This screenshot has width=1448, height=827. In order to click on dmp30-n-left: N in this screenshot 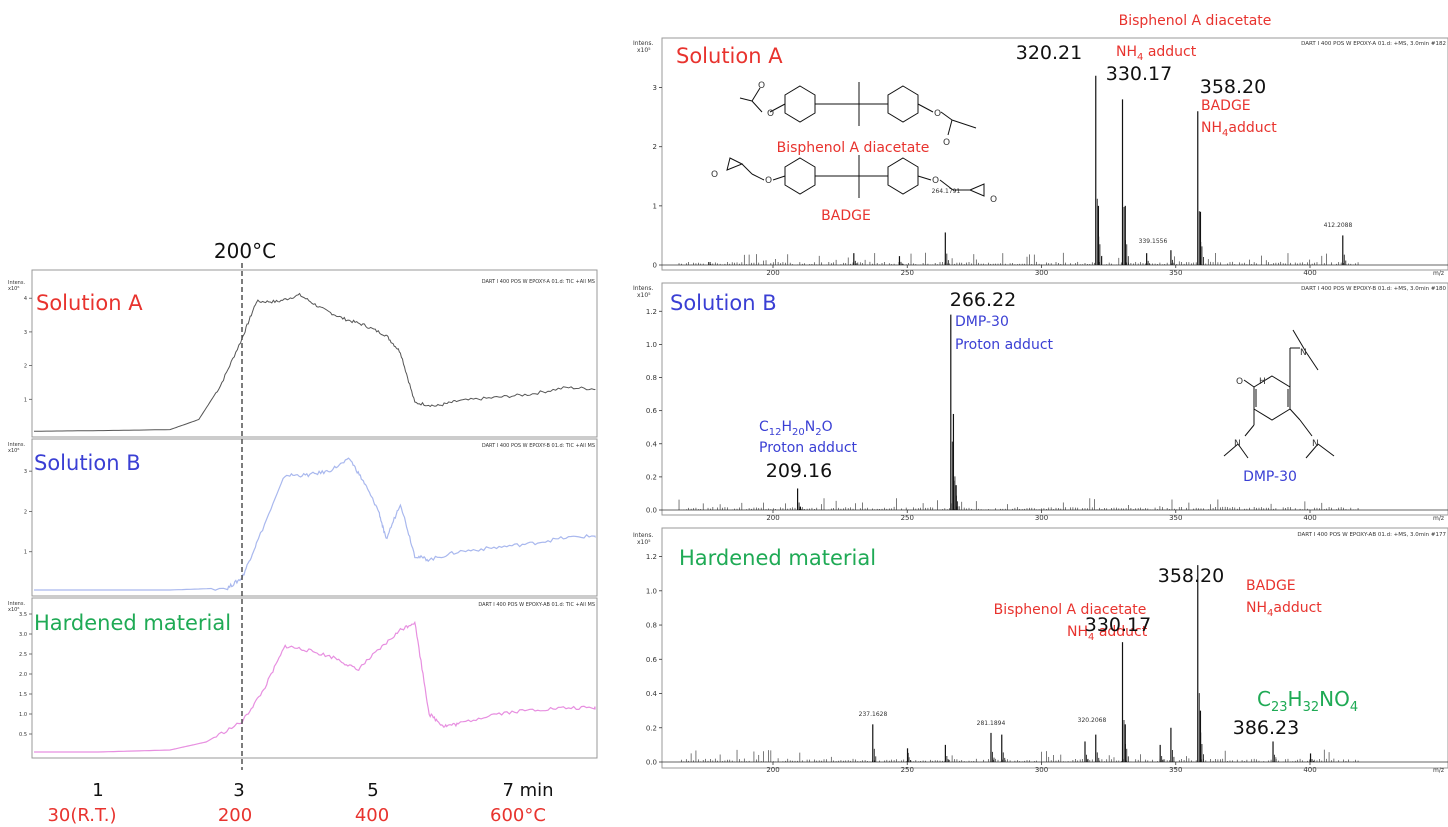, I will do `click(1237, 444)`.